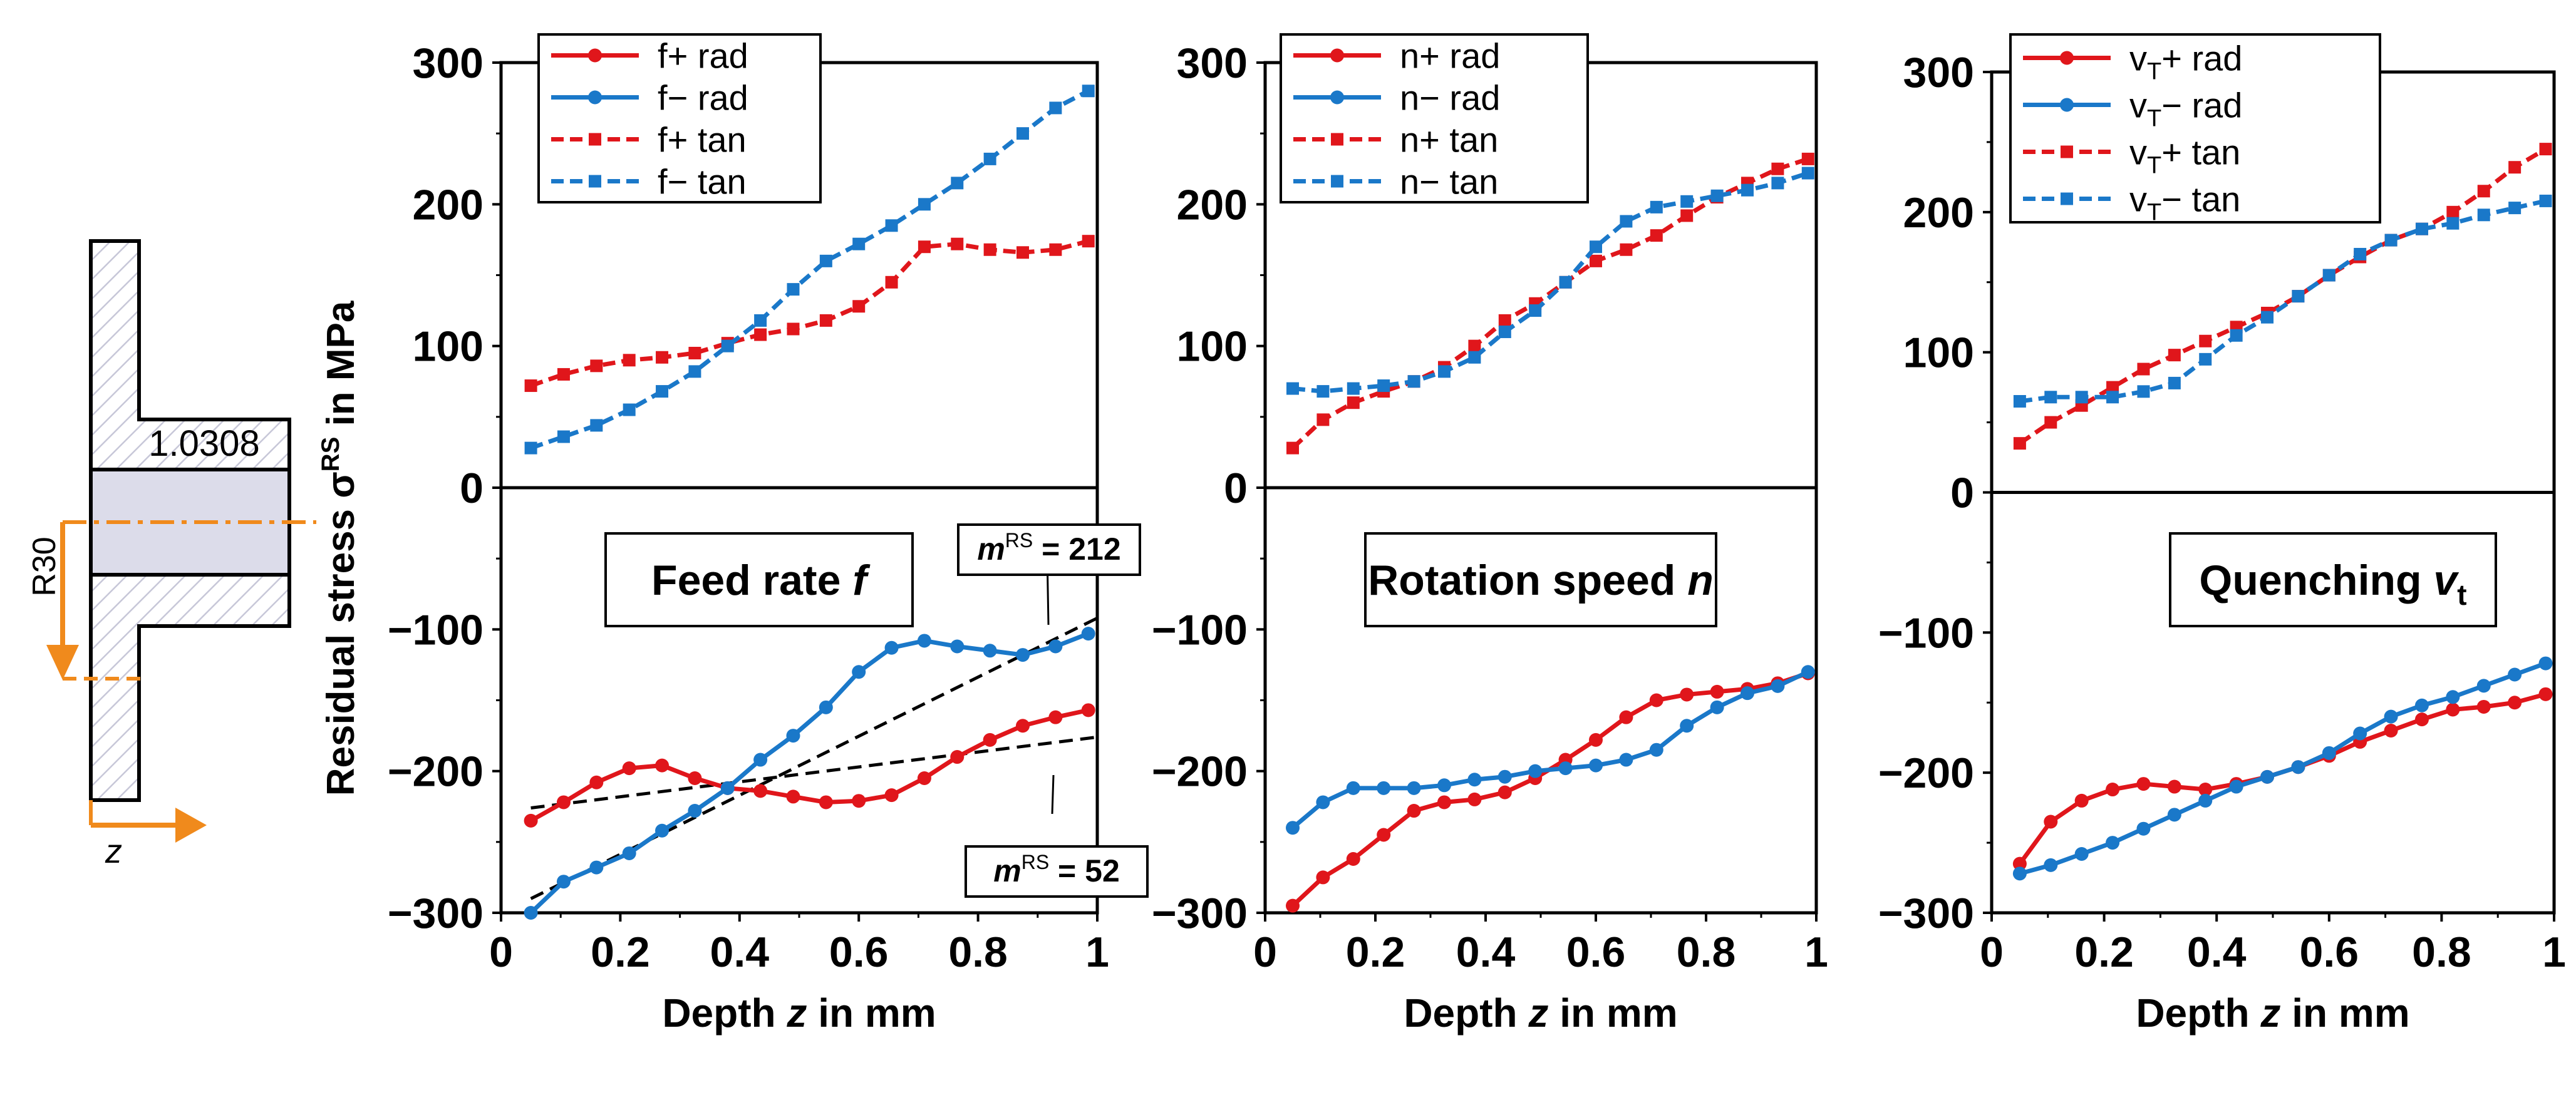 The image size is (2576, 1100). I want to click on slope-annotation: mRS = 212, so click(1049, 574).